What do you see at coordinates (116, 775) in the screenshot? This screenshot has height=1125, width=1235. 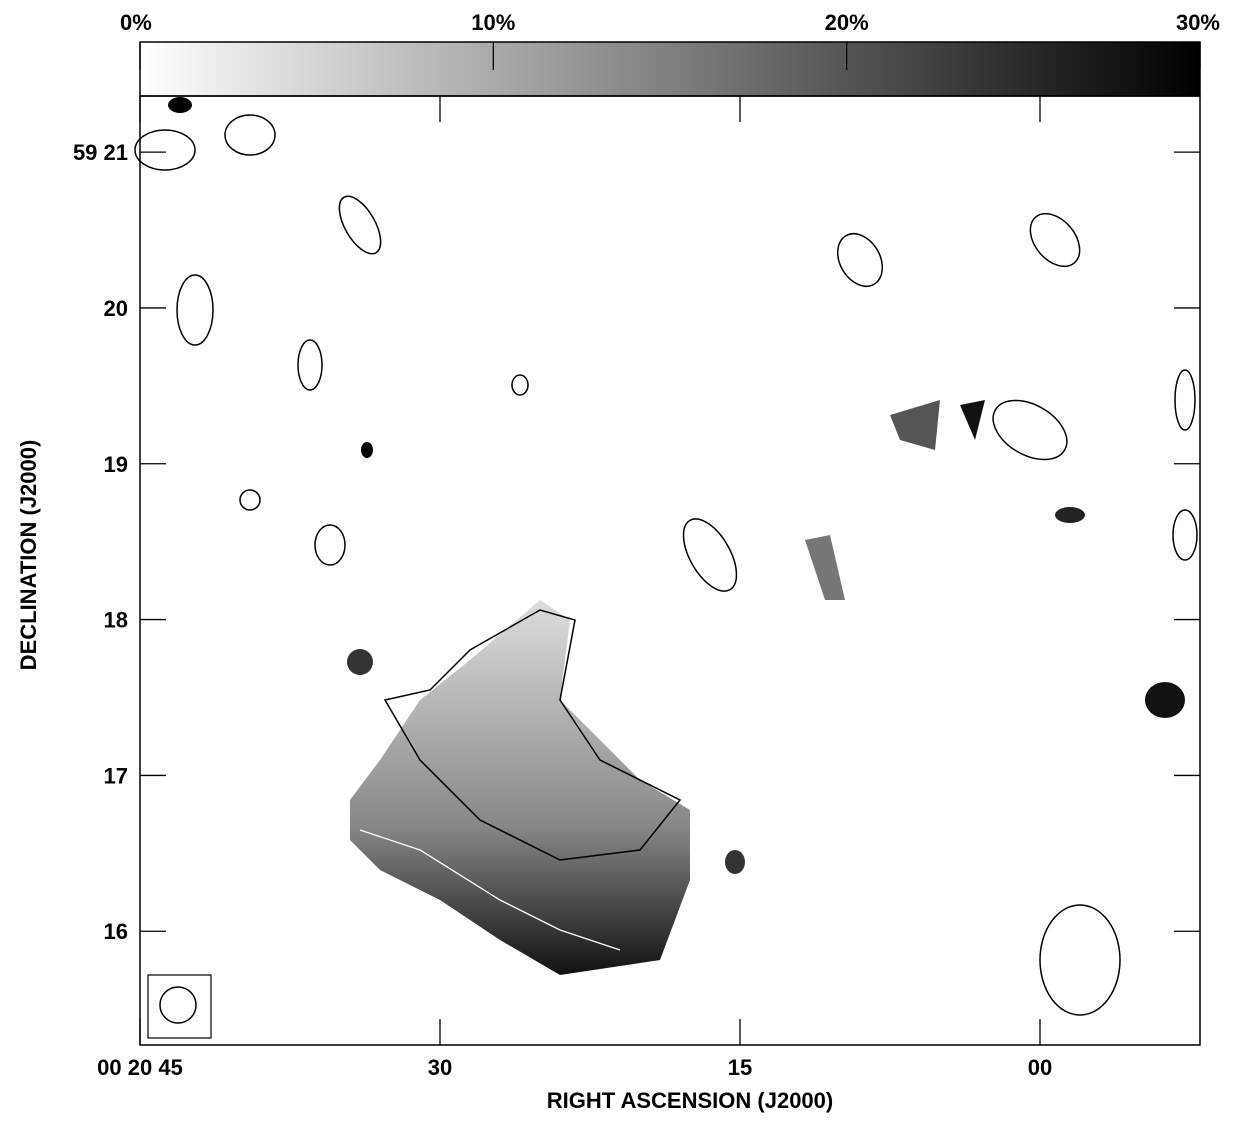 I see `y-tick-label: 17` at bounding box center [116, 775].